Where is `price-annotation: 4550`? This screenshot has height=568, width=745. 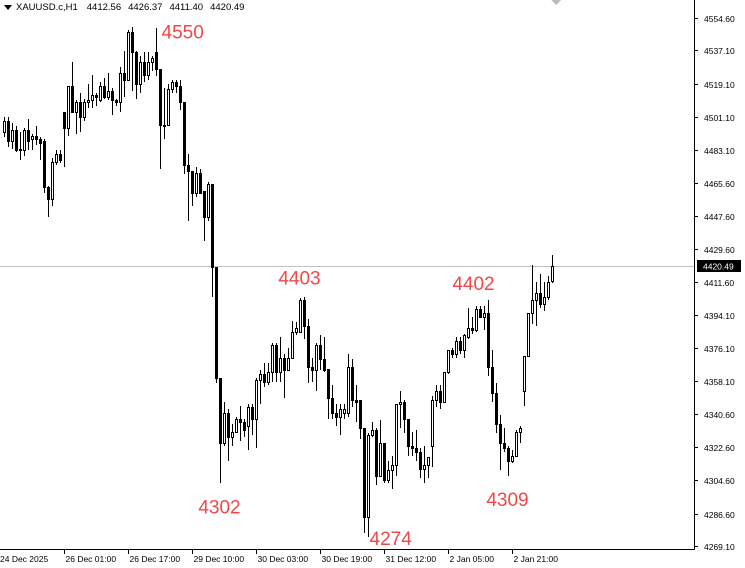
price-annotation: 4550 is located at coordinates (183, 32).